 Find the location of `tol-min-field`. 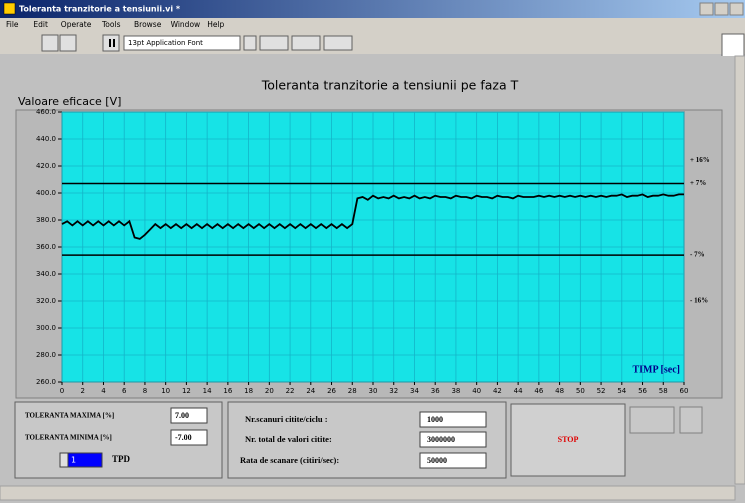

tol-min-field is located at coordinates (189, 437).